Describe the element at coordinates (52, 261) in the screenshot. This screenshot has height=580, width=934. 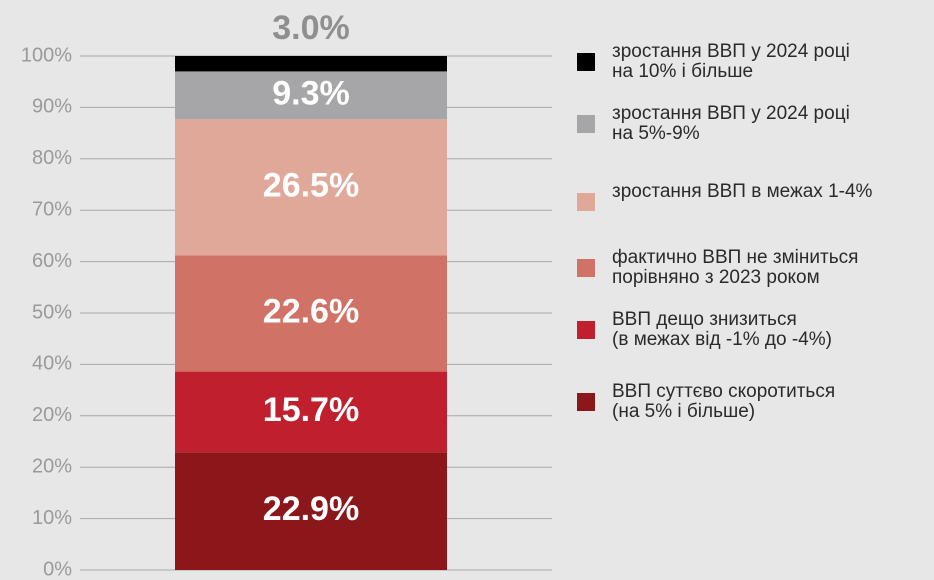
I see `y-tick-label: 60%` at that location.